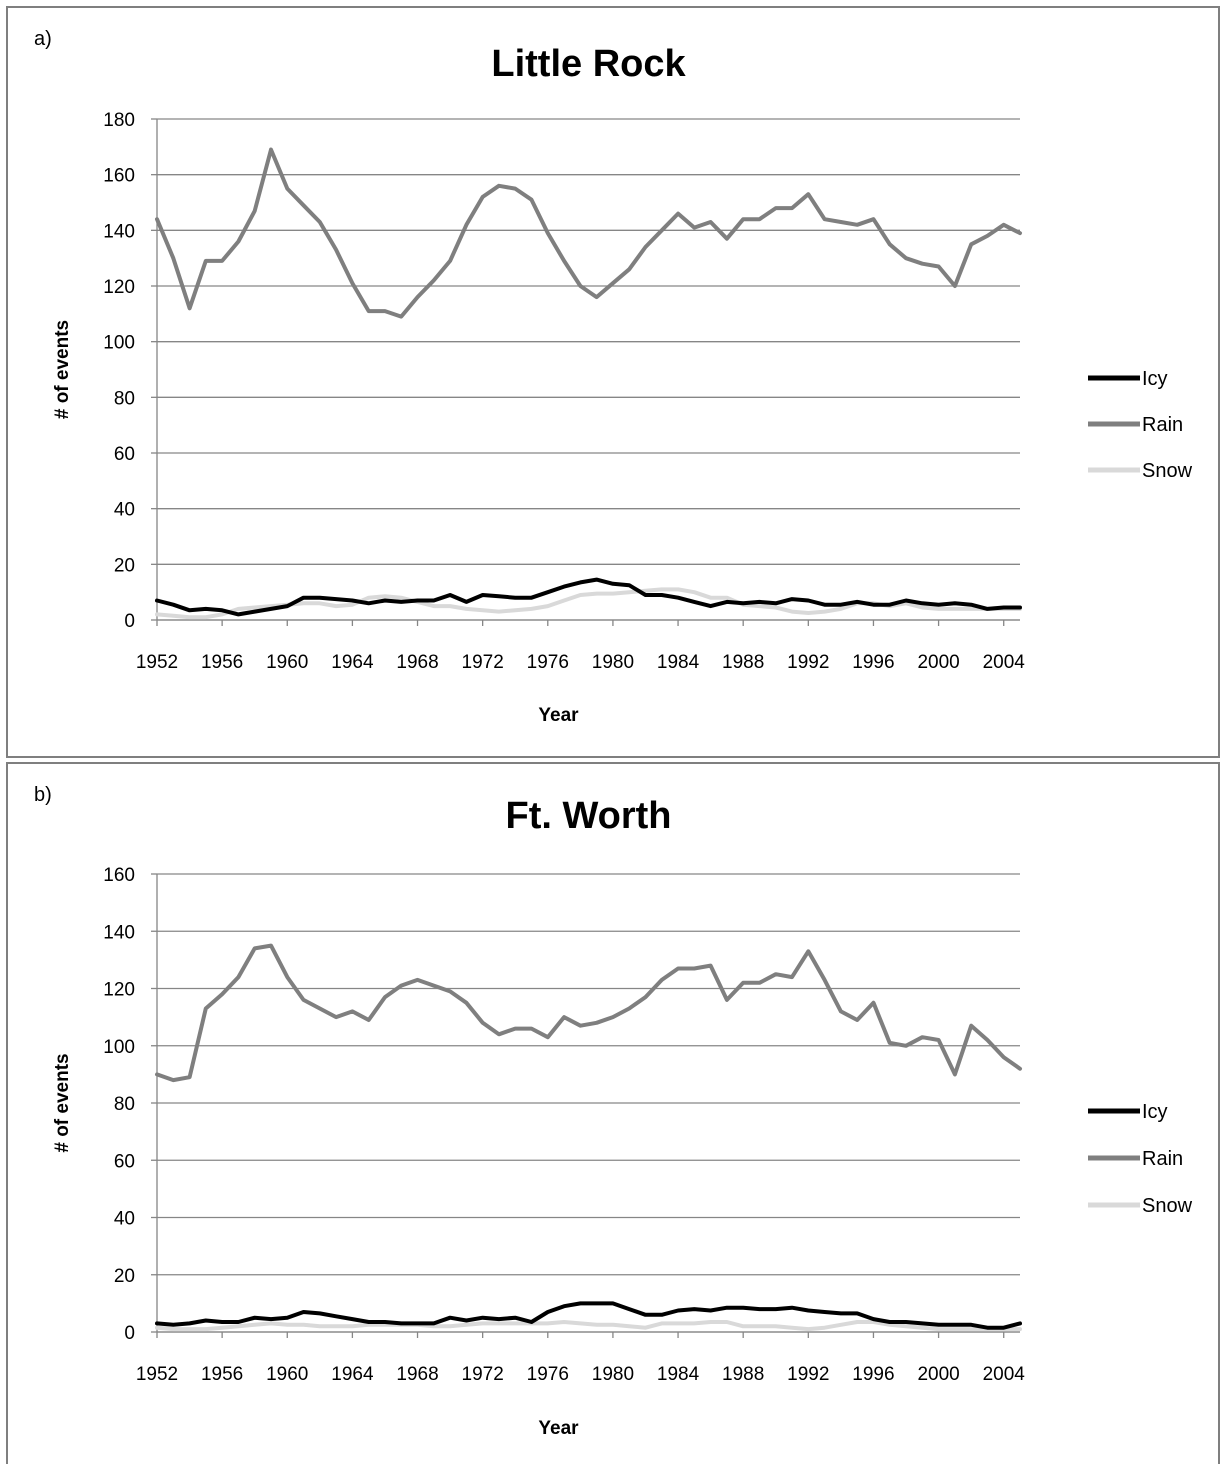 This screenshot has height=1466, width=1222. I want to click on chart-title: Little Rock, so click(588, 64).